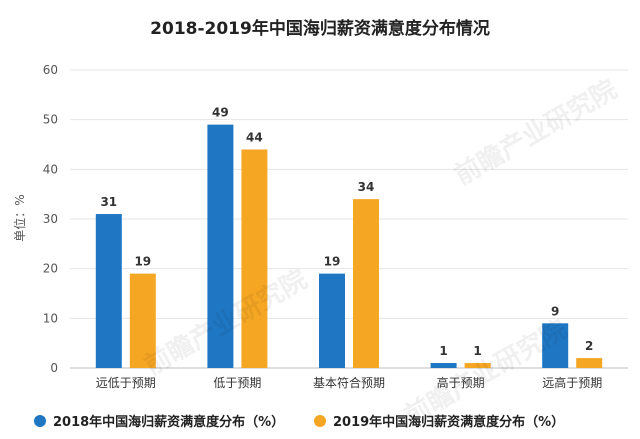 The height and width of the screenshot is (439, 640). I want to click on y-tick-label: 20, so click(50, 269).